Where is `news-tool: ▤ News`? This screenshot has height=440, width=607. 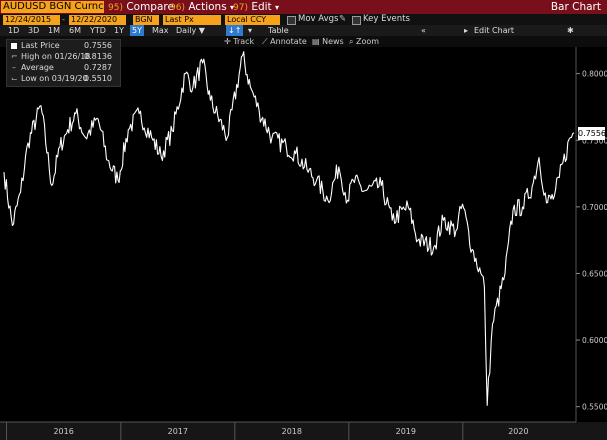
news-tool: ▤ News is located at coordinates (328, 41).